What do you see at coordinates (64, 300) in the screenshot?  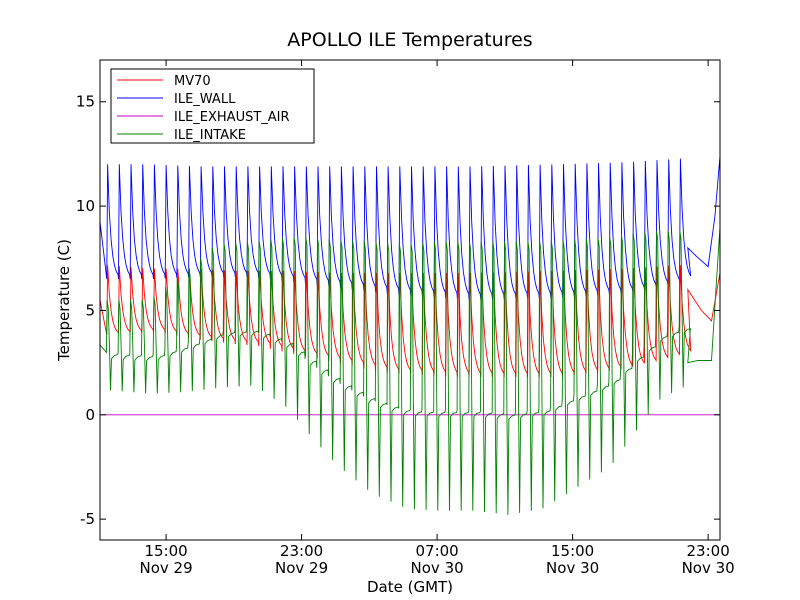 I see `y-axis-label: Temperature (C)` at bounding box center [64, 300].